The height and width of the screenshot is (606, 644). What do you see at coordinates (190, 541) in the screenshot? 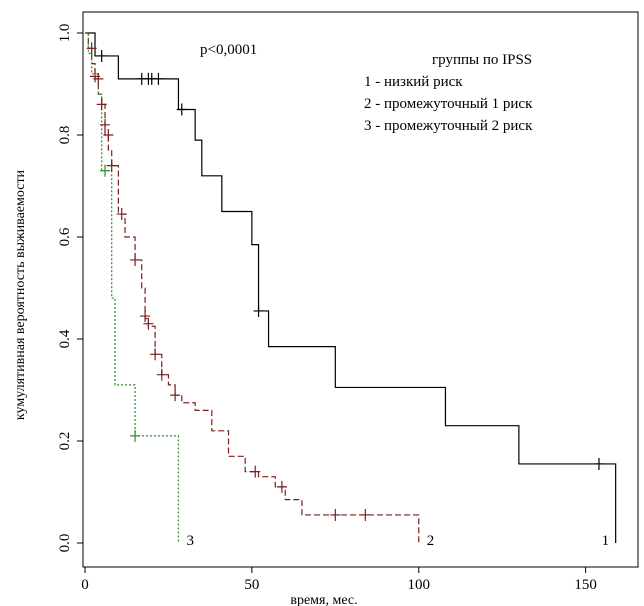
I see `curve-end-label-3: 3` at bounding box center [190, 541].